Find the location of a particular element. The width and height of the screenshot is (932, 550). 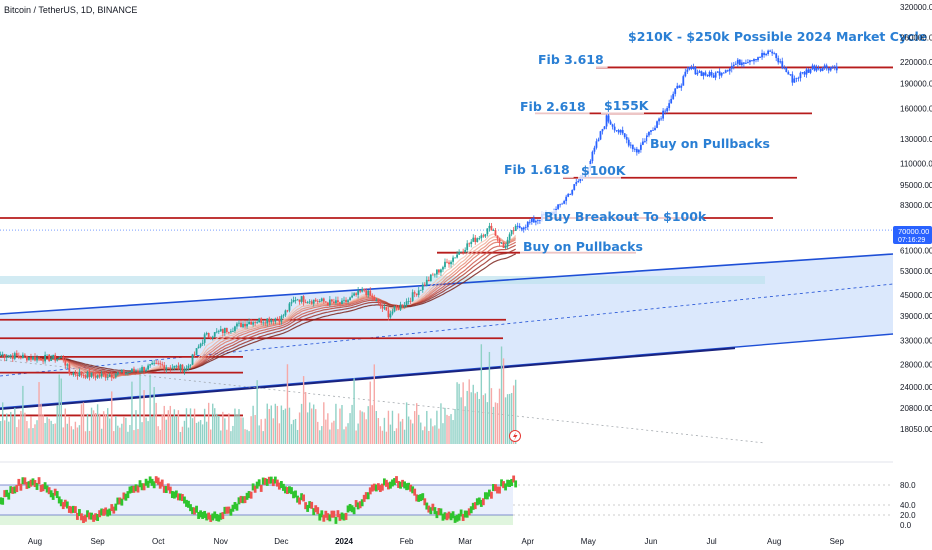

price-tick-label: 45000.00 is located at coordinates (916, 295).